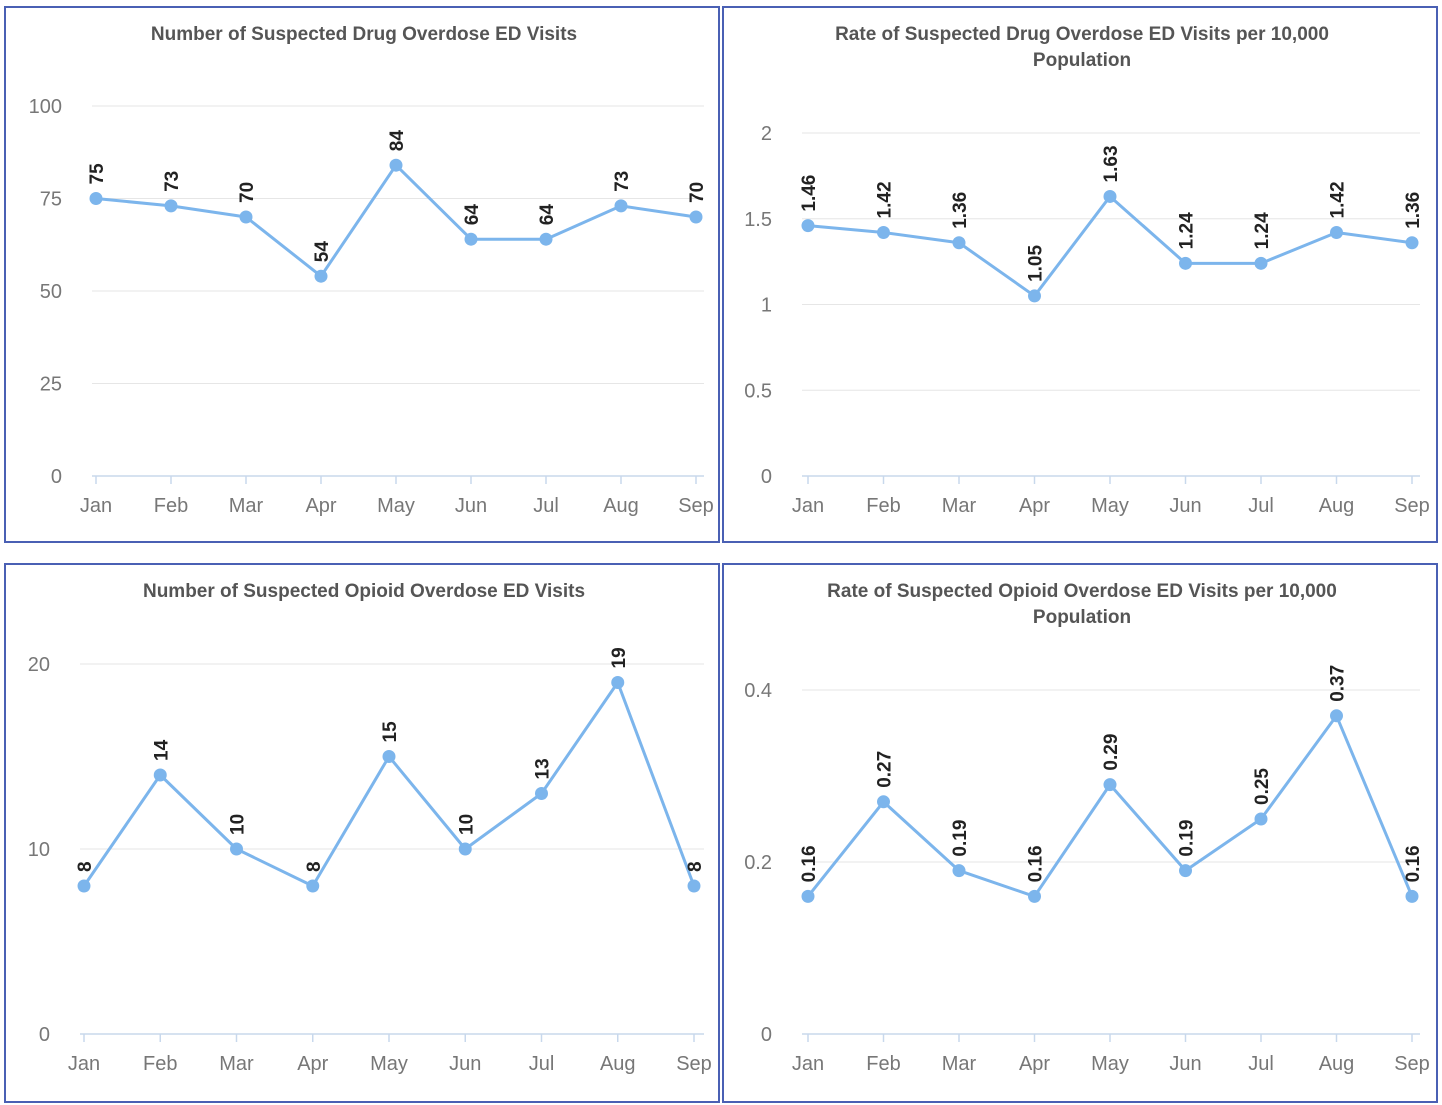 The width and height of the screenshot is (1442, 1105). What do you see at coordinates (758, 220) in the screenshot?
I see `y-tick-label: 1.5` at bounding box center [758, 220].